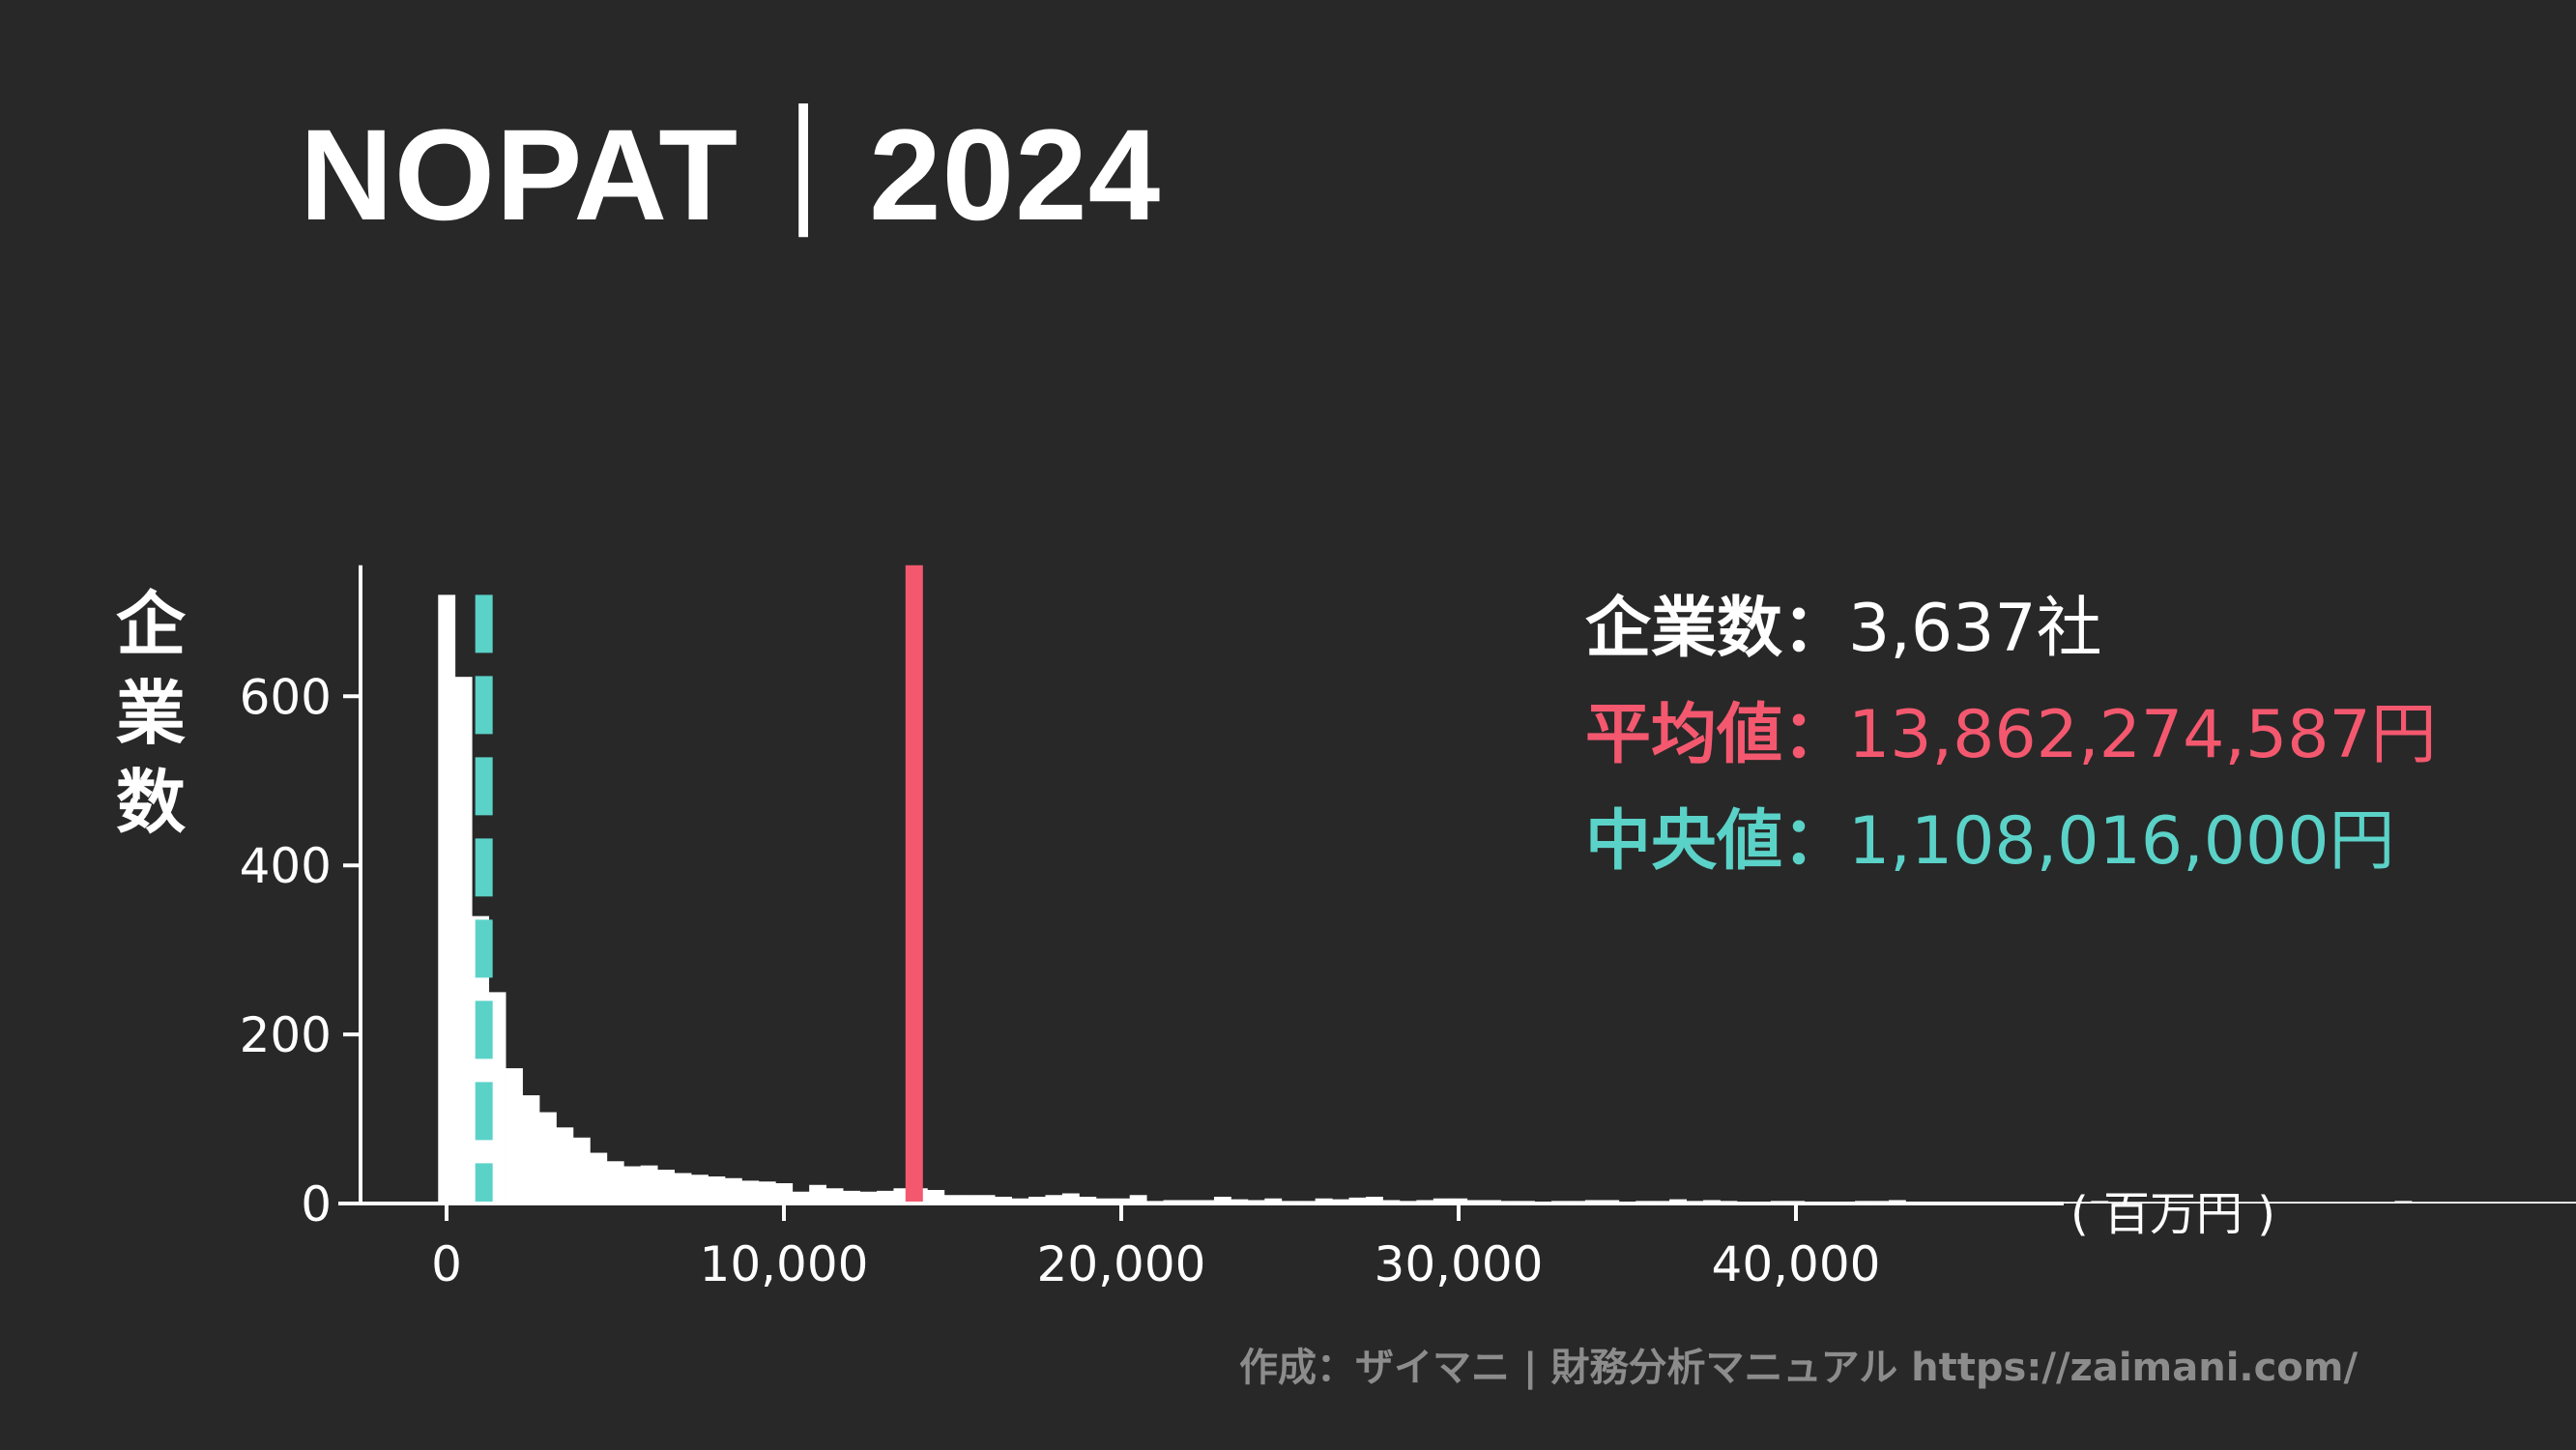 The image size is (2576, 1450). Describe the element at coordinates (1975, 629) in the screenshot. I see `company-count-value: 3,637社` at that location.